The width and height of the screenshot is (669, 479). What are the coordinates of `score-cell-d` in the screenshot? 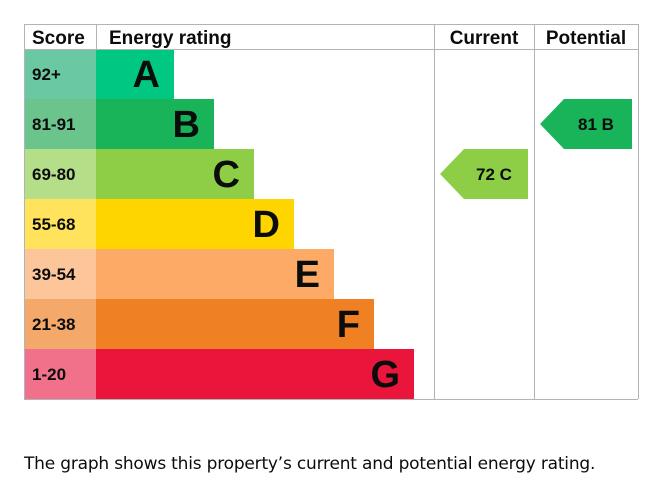 It's located at (60, 224).